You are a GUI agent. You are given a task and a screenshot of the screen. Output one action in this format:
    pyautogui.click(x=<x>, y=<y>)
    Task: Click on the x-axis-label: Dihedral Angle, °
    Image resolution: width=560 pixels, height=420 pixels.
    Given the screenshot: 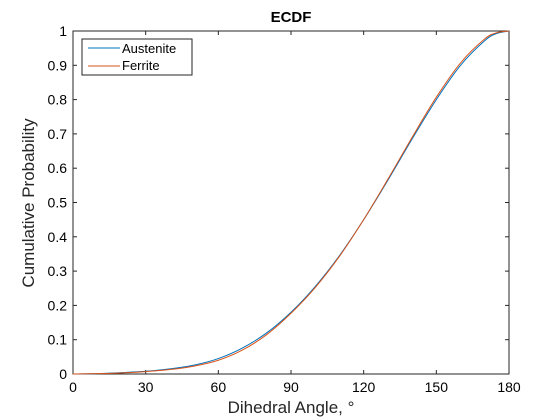 What is the action you would take?
    pyautogui.click(x=291, y=407)
    